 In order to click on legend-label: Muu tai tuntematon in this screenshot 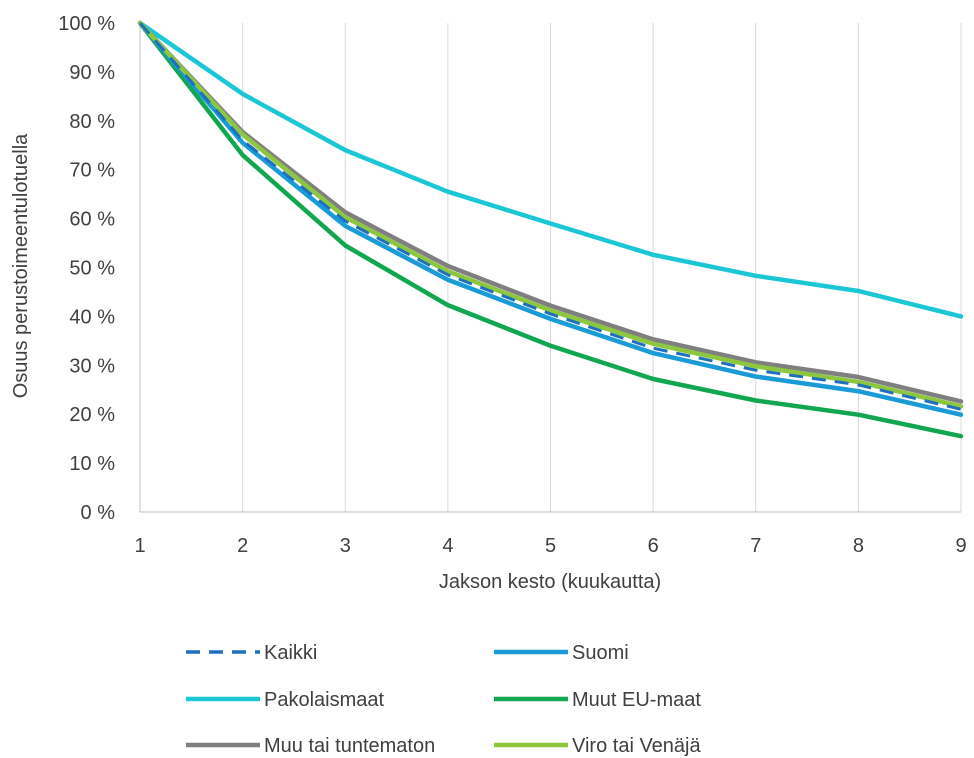, I will do `click(349, 746)`.